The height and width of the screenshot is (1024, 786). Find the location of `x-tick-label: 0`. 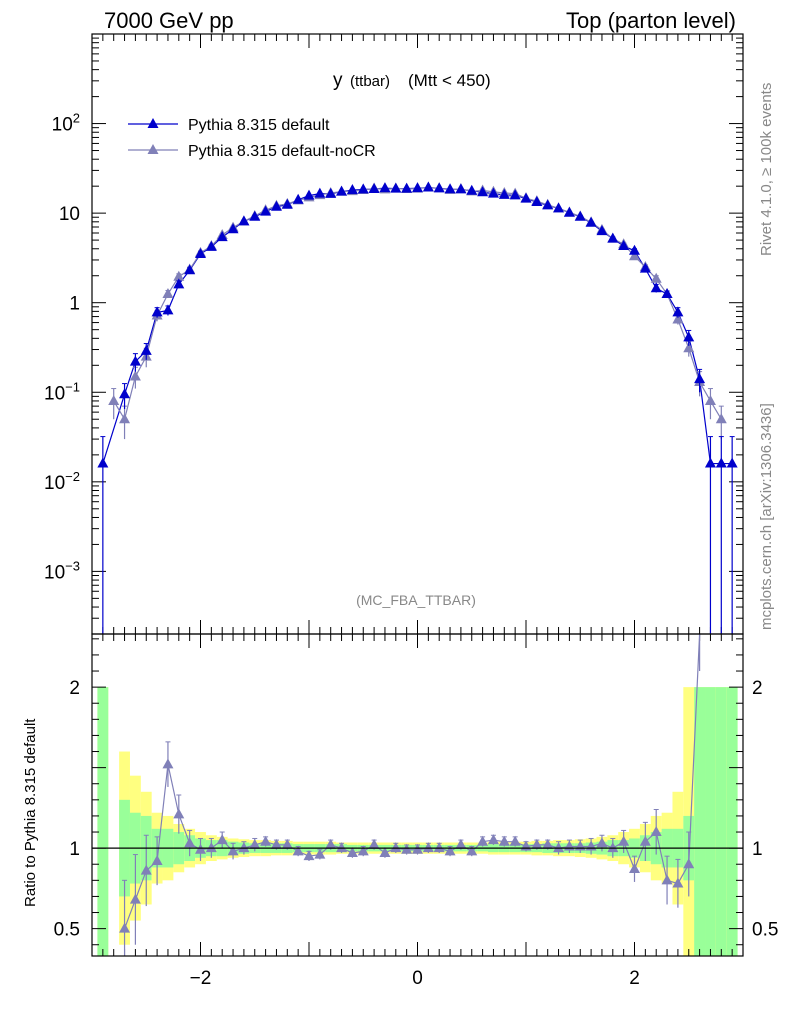

x-tick-label: 0 is located at coordinates (417, 978).